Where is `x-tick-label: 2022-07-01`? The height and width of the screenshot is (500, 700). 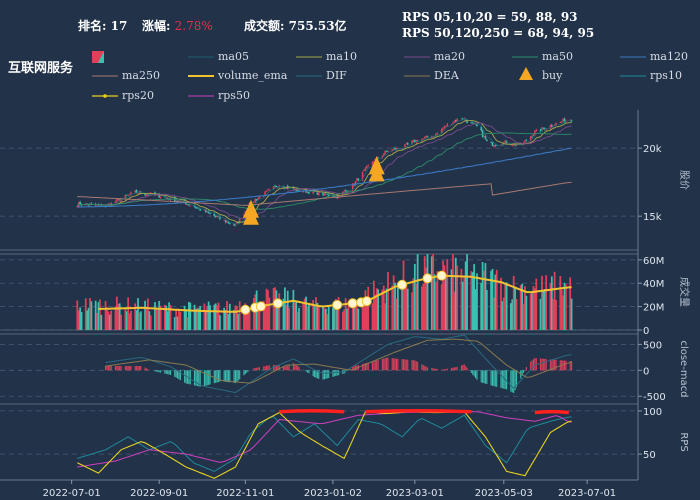 x-tick-label: 2022-07-01 is located at coordinates (72, 493).